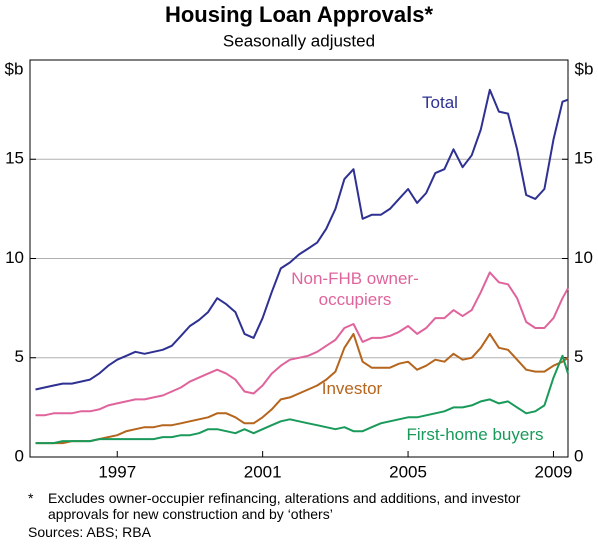  What do you see at coordinates (19, 356) in the screenshot?
I see `y-tick-label: 5` at bounding box center [19, 356].